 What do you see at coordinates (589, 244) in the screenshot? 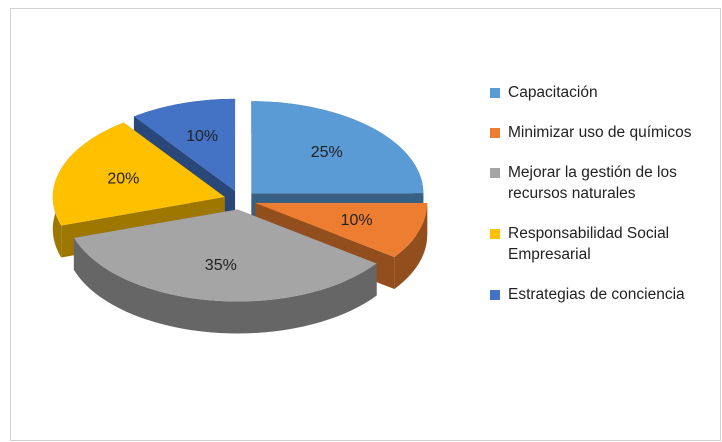
I see `legend-label: Responsabilidad Social Empresarial` at bounding box center [589, 244].